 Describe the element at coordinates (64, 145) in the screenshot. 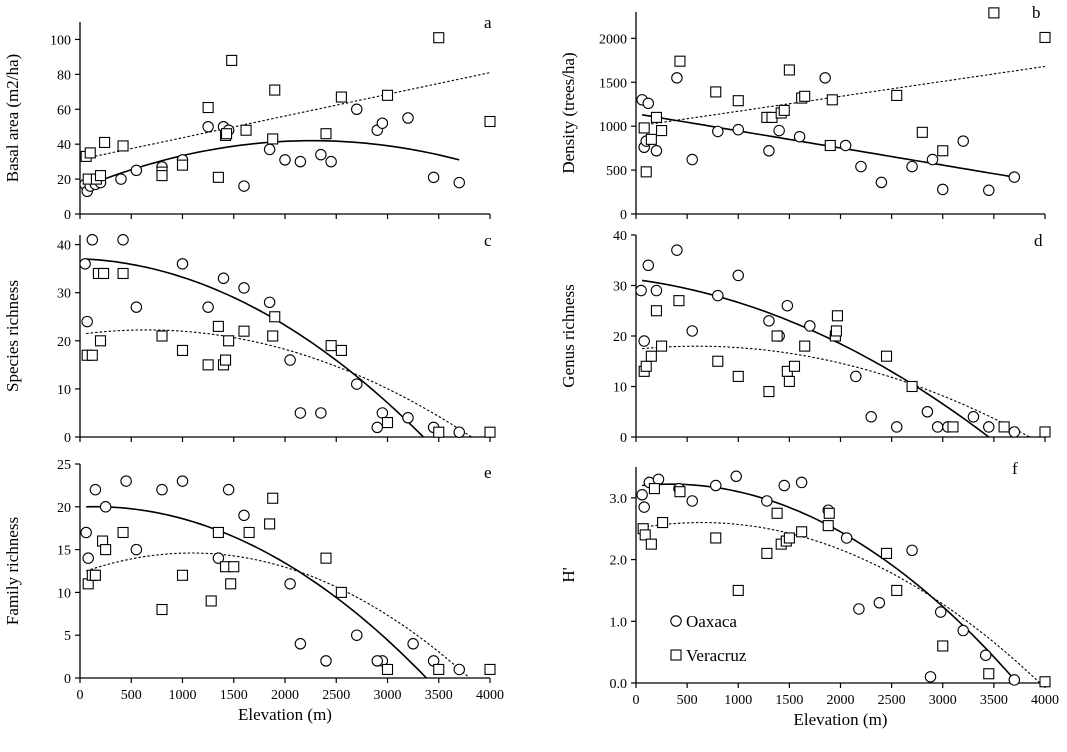

I see `y-tick-label: 40` at that location.